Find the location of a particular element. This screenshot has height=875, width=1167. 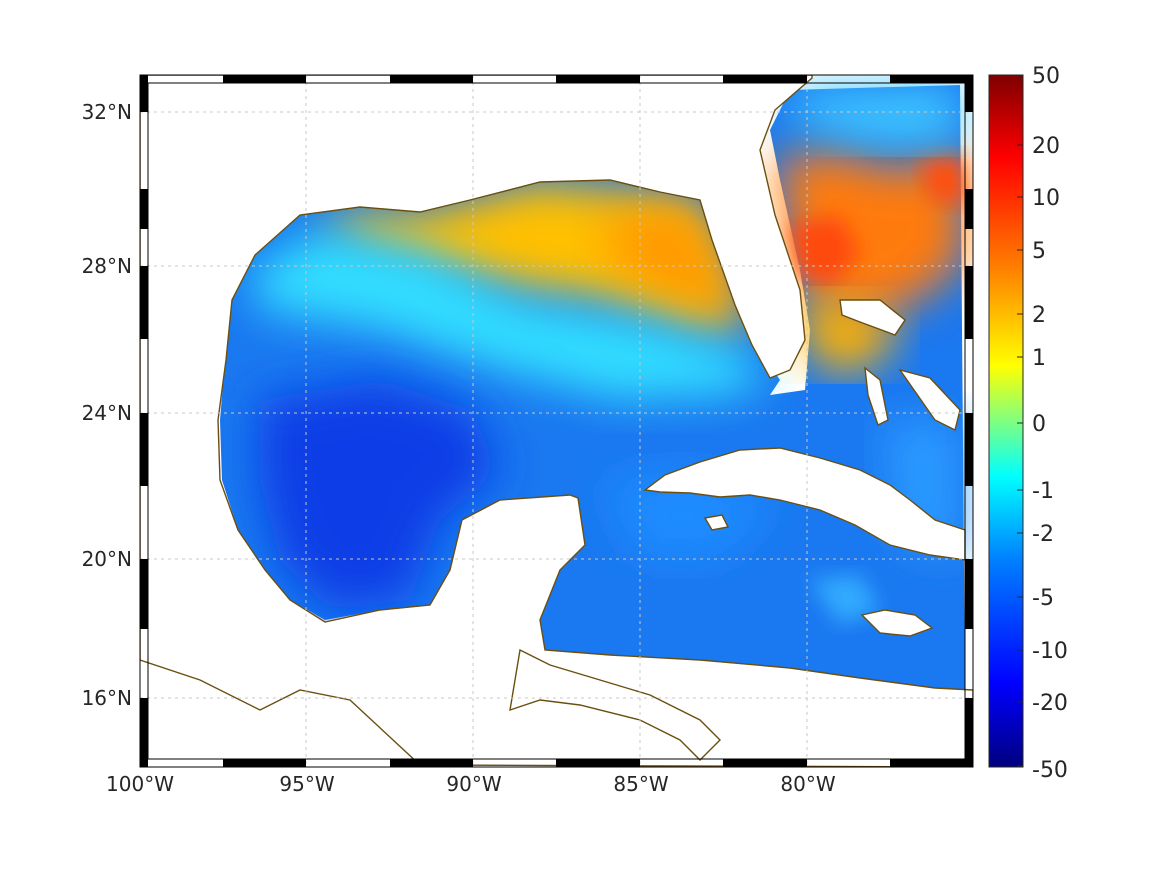

colorbar-tick-label: -1 is located at coordinates (1043, 491).